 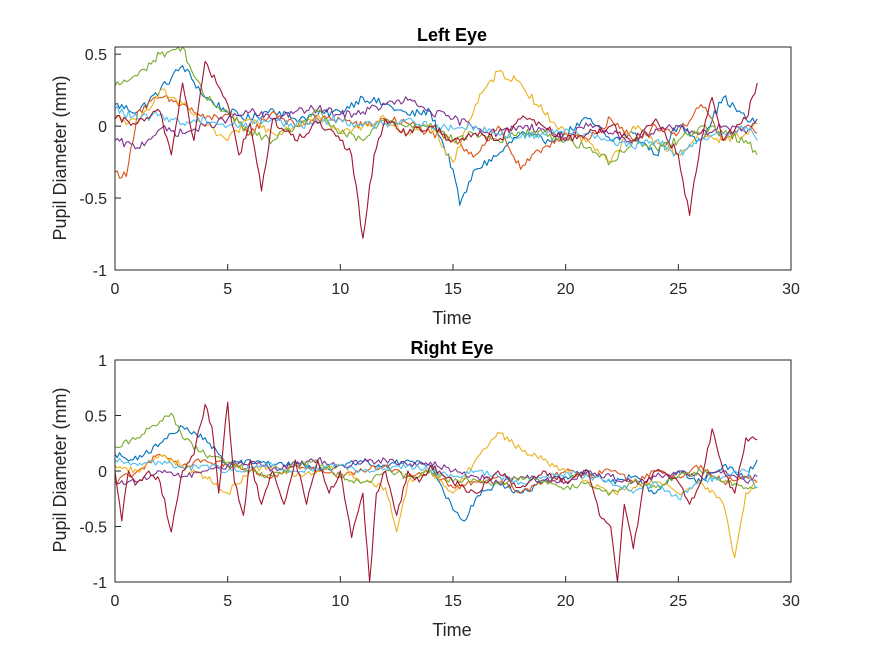 What do you see at coordinates (791, 601) in the screenshot?
I see `right-eye-xtick-label: 30` at bounding box center [791, 601].